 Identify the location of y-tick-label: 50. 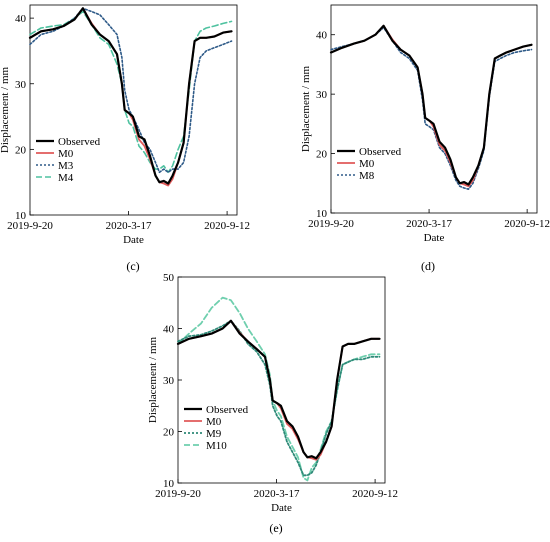
(169, 278).